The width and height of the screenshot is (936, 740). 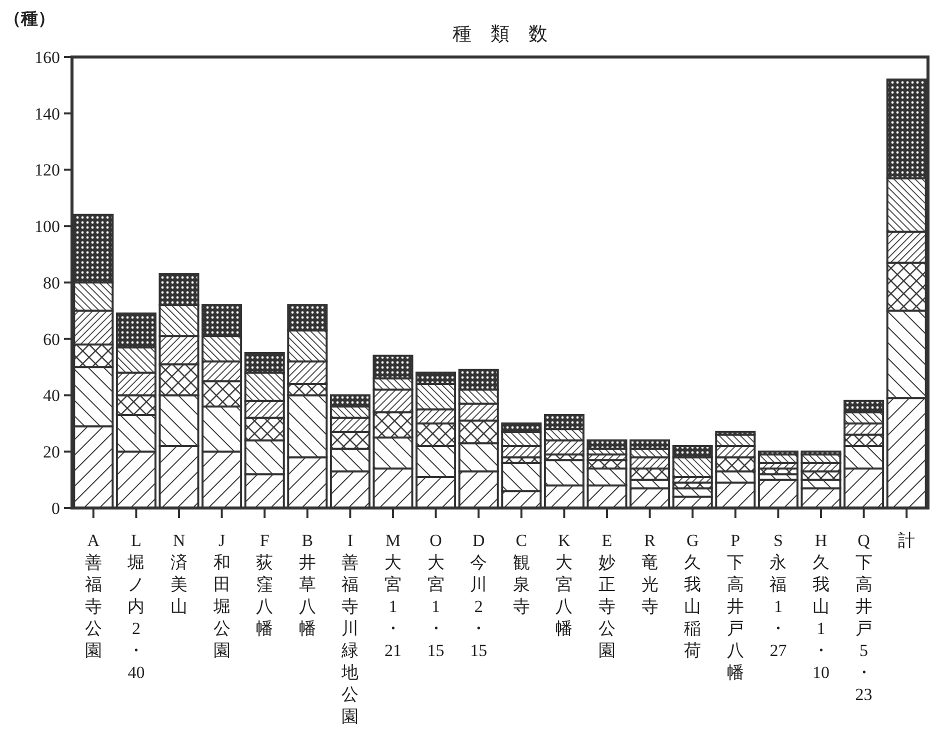 What do you see at coordinates (47, 170) in the screenshot?
I see `y-tick-label: 120` at bounding box center [47, 170].